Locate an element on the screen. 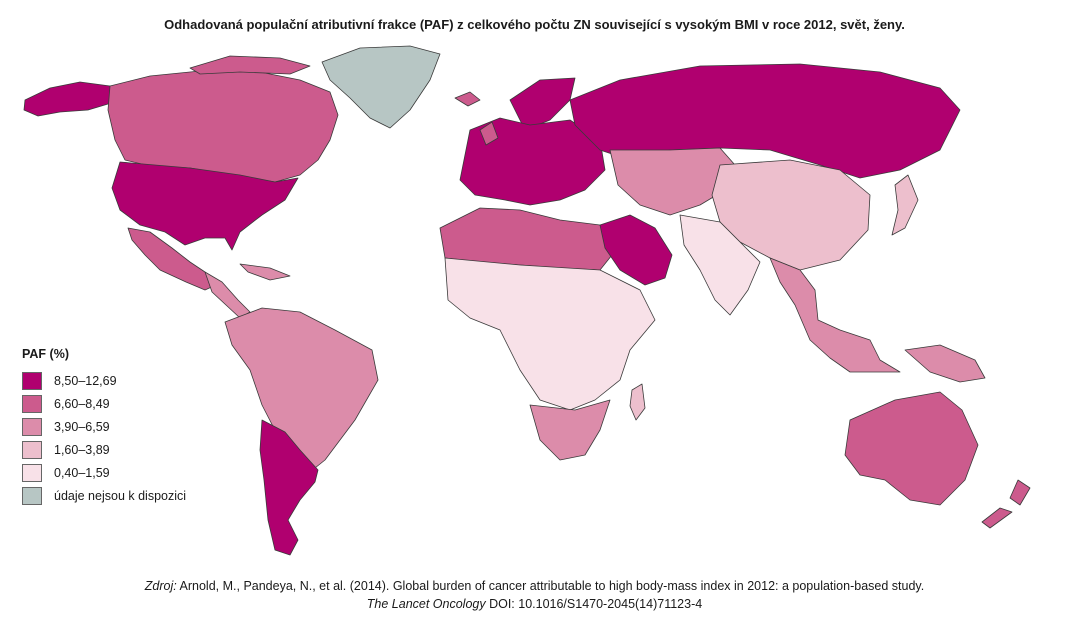 This screenshot has height=622, width=1069. legend-label: 6,60–8,49 is located at coordinates (82, 403).